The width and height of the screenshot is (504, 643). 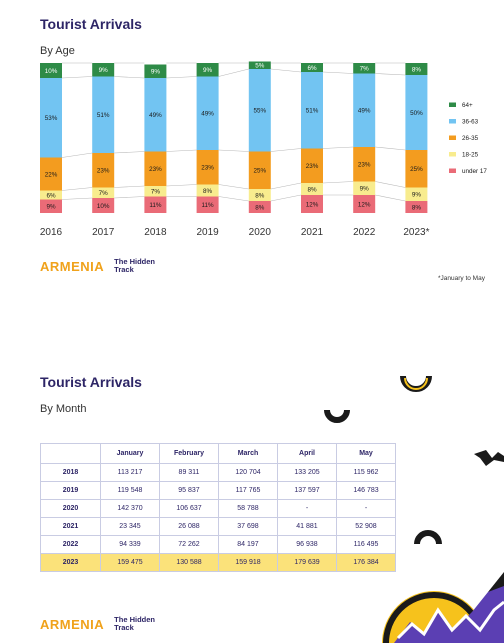 I want to click on decorative-half-circle, so click(x=416, y=383).